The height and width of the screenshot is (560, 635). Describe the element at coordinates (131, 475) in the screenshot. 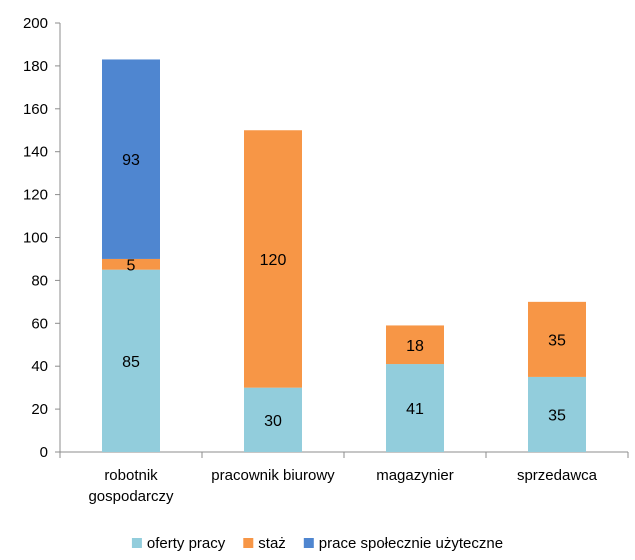

I see `x-category-label: robotnik` at that location.